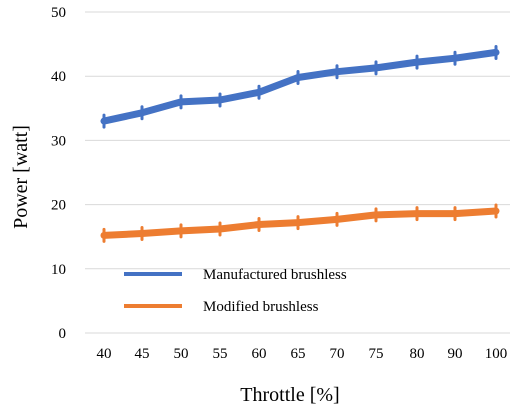  What do you see at coordinates (58, 270) in the screenshot?
I see `y-tick-label: 10` at bounding box center [58, 270].